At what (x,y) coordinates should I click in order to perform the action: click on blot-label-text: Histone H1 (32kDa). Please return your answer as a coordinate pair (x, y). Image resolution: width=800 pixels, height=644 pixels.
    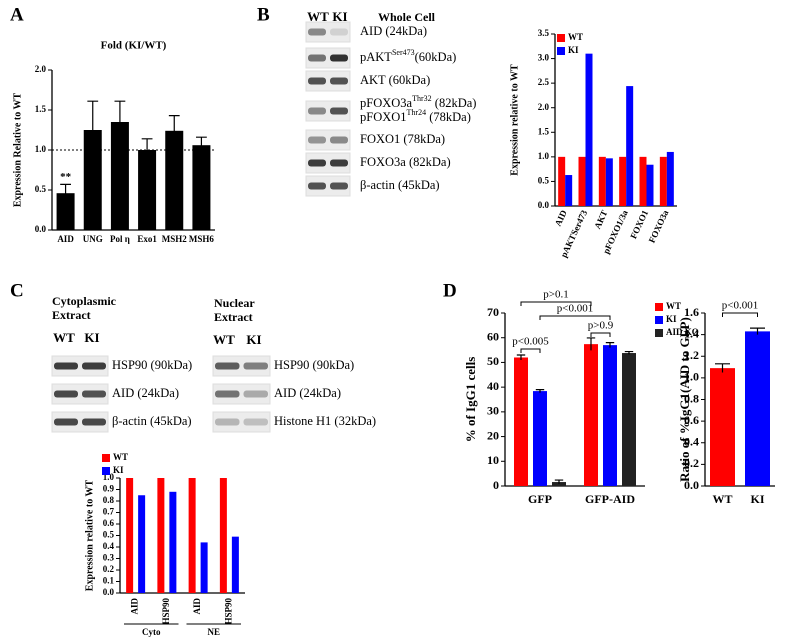
    Looking at the image, I should click on (325, 421).